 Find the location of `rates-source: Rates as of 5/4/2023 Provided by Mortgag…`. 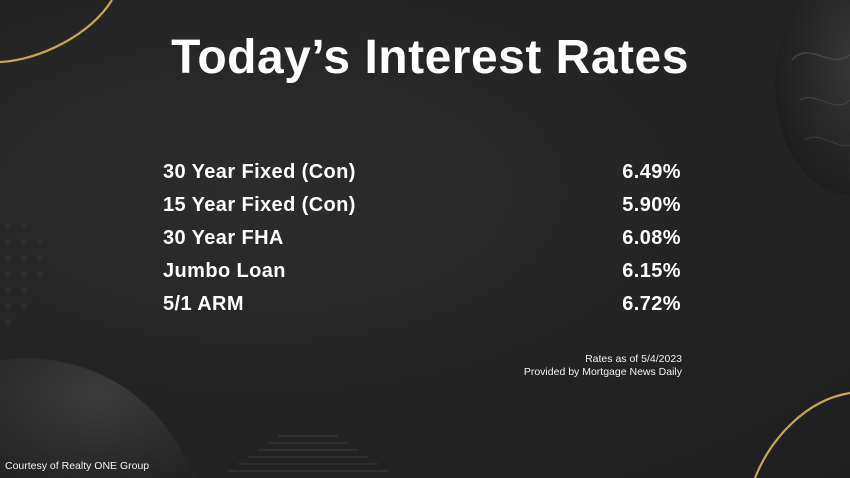

rates-source: Rates as of 5/4/2023 Provided by Mortgag… is located at coordinates (603, 366).